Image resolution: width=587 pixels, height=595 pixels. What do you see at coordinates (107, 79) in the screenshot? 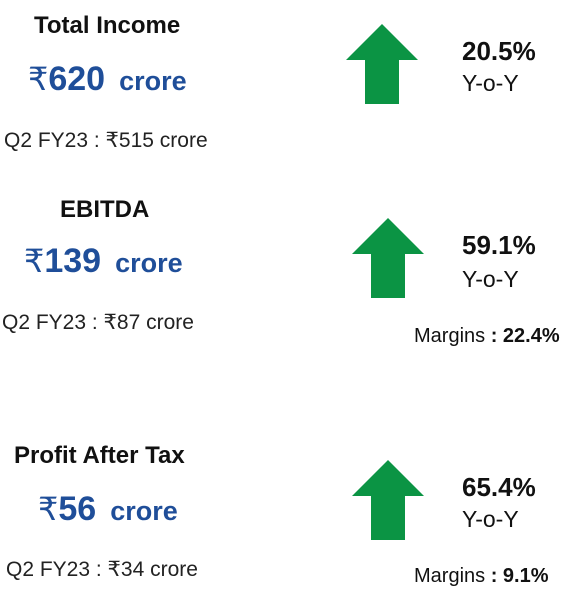
I see `total-income-value: ₹620 crore` at bounding box center [107, 79].